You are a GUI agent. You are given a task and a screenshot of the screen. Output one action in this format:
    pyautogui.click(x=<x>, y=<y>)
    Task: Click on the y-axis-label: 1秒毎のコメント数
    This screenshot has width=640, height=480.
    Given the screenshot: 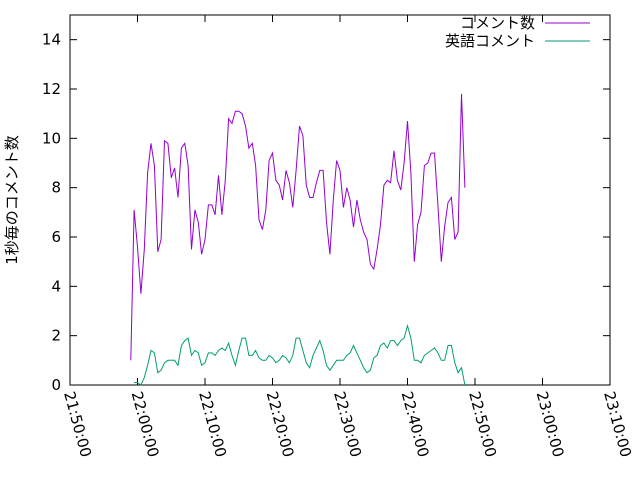 What is the action you would take?
    pyautogui.click(x=12, y=200)
    